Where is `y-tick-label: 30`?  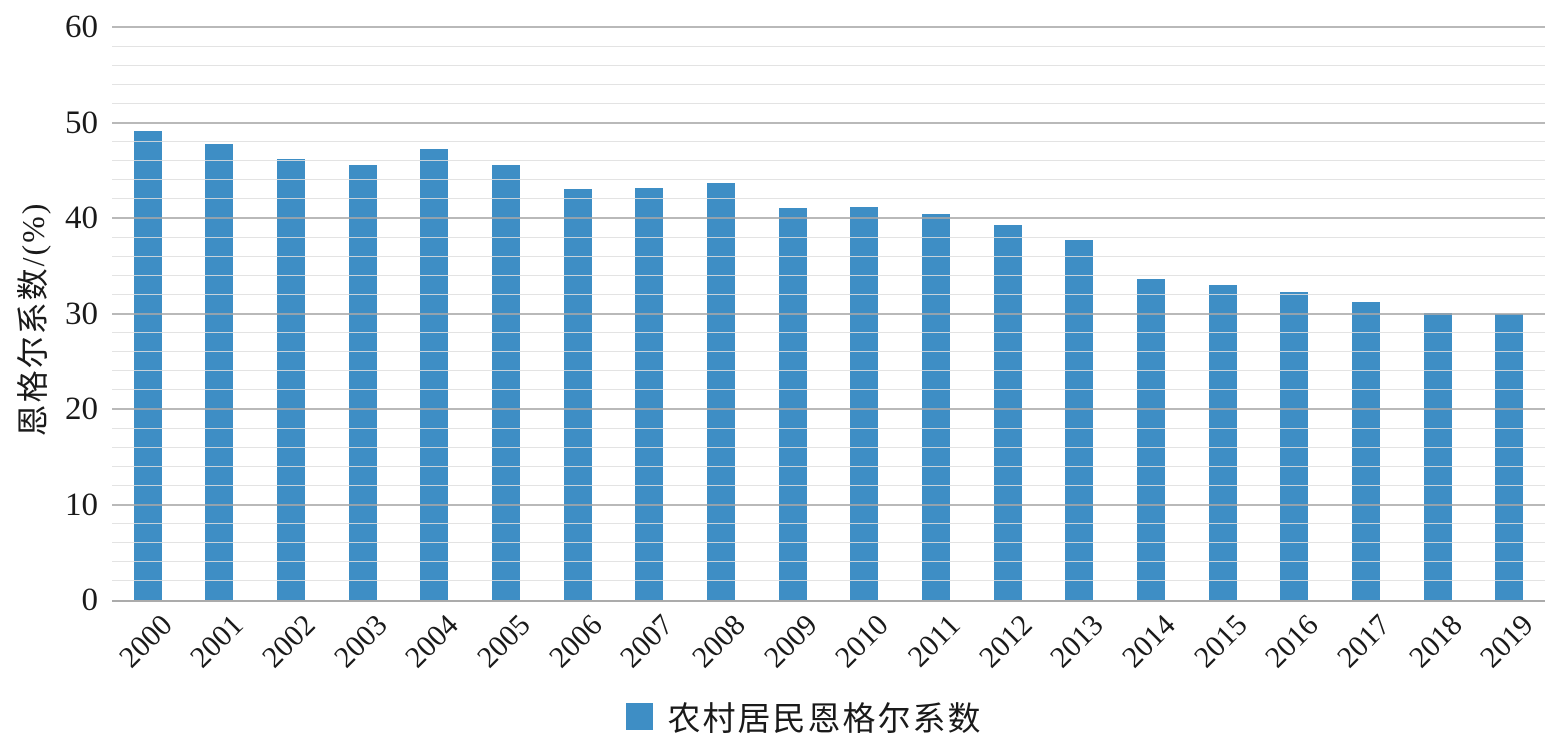
y-tick-label: 30 is located at coordinates (81, 313).